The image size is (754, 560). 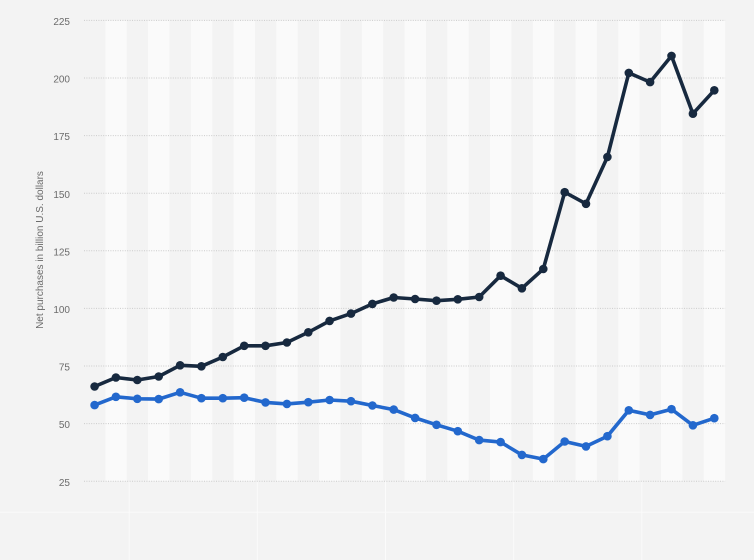 I want to click on svg-text: 150, so click(x=61, y=195).